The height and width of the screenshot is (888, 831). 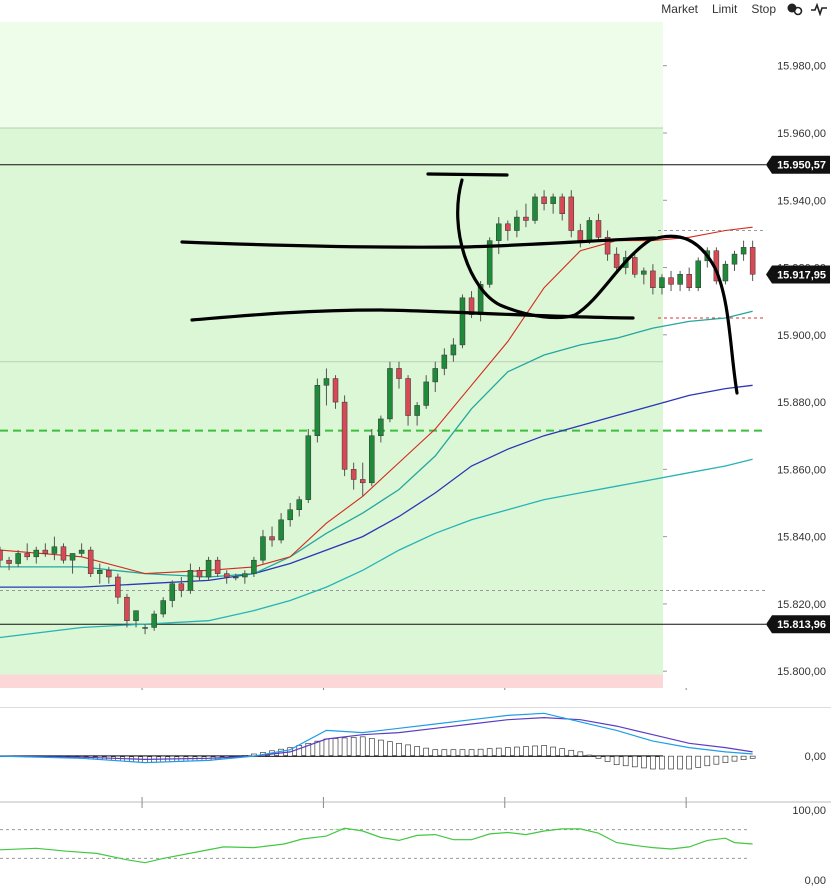 What do you see at coordinates (801, 672) in the screenshot?
I see `y-tick-label: 15.800,00` at bounding box center [801, 672].